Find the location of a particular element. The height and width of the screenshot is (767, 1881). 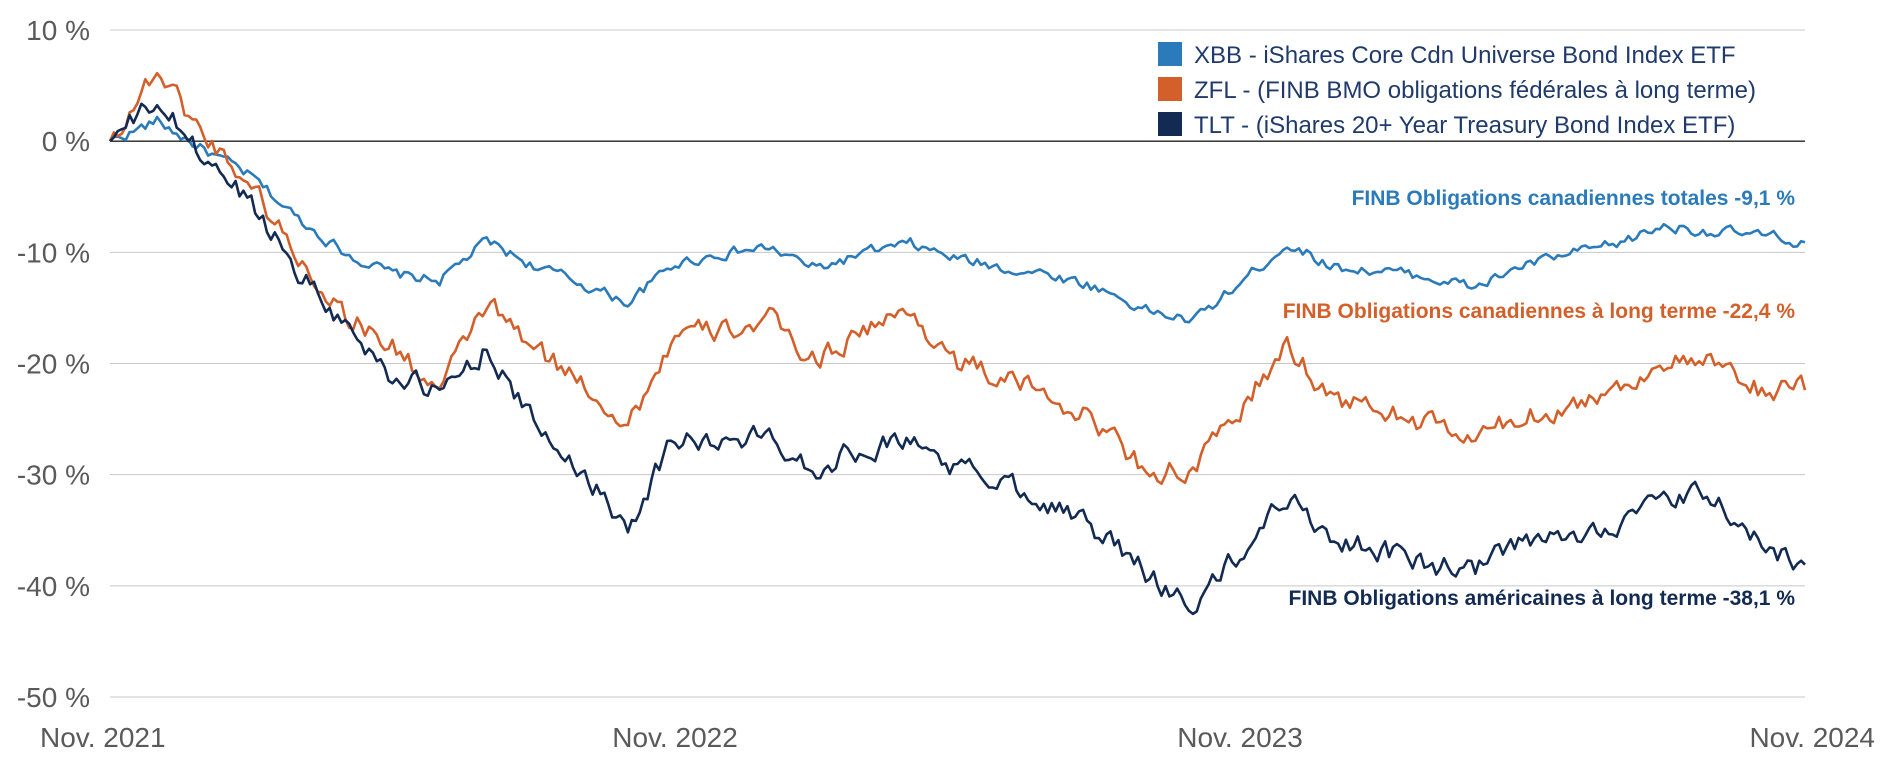

y-tick-label: 0 % is located at coordinates (66, 141).